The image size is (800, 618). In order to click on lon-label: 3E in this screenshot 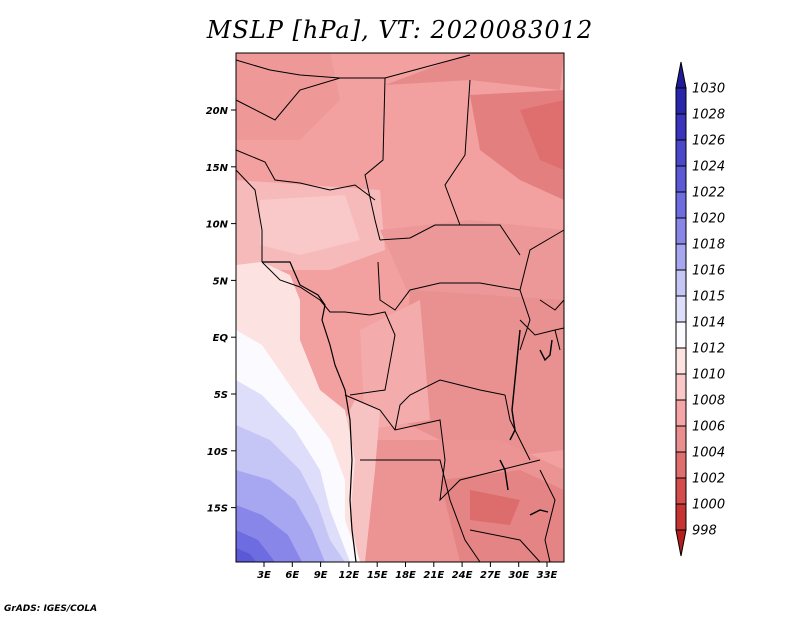, I will do `click(264, 575)`.